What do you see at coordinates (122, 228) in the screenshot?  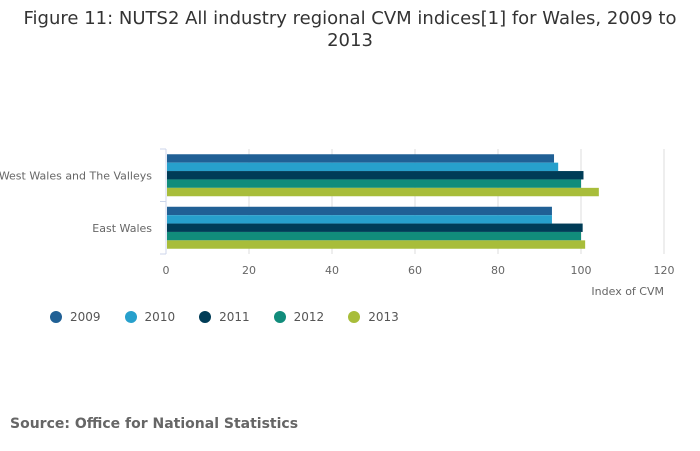 I see `y-tick-label: East Wales` at bounding box center [122, 228].